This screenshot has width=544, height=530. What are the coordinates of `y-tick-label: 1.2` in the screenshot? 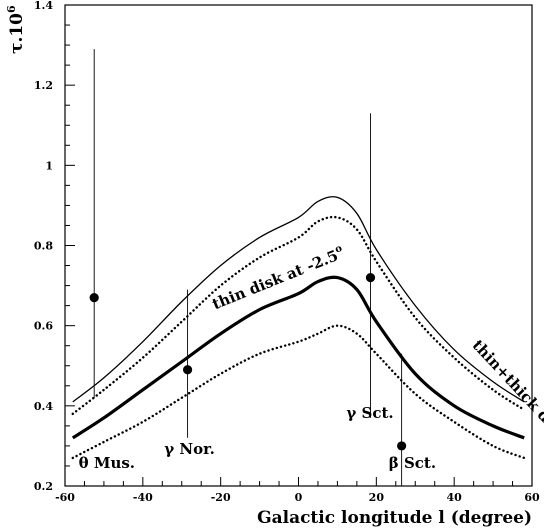 It's located at (43, 85).